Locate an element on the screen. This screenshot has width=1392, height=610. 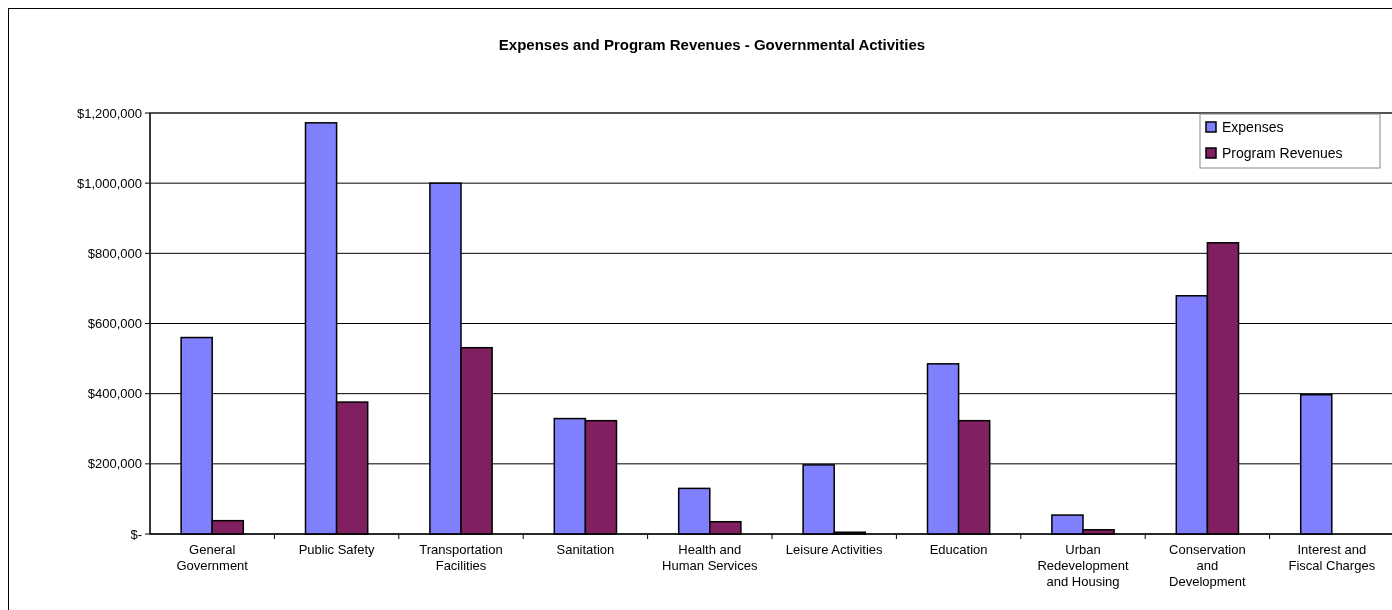
y-tick-label: $400,000 is located at coordinates (114, 394).